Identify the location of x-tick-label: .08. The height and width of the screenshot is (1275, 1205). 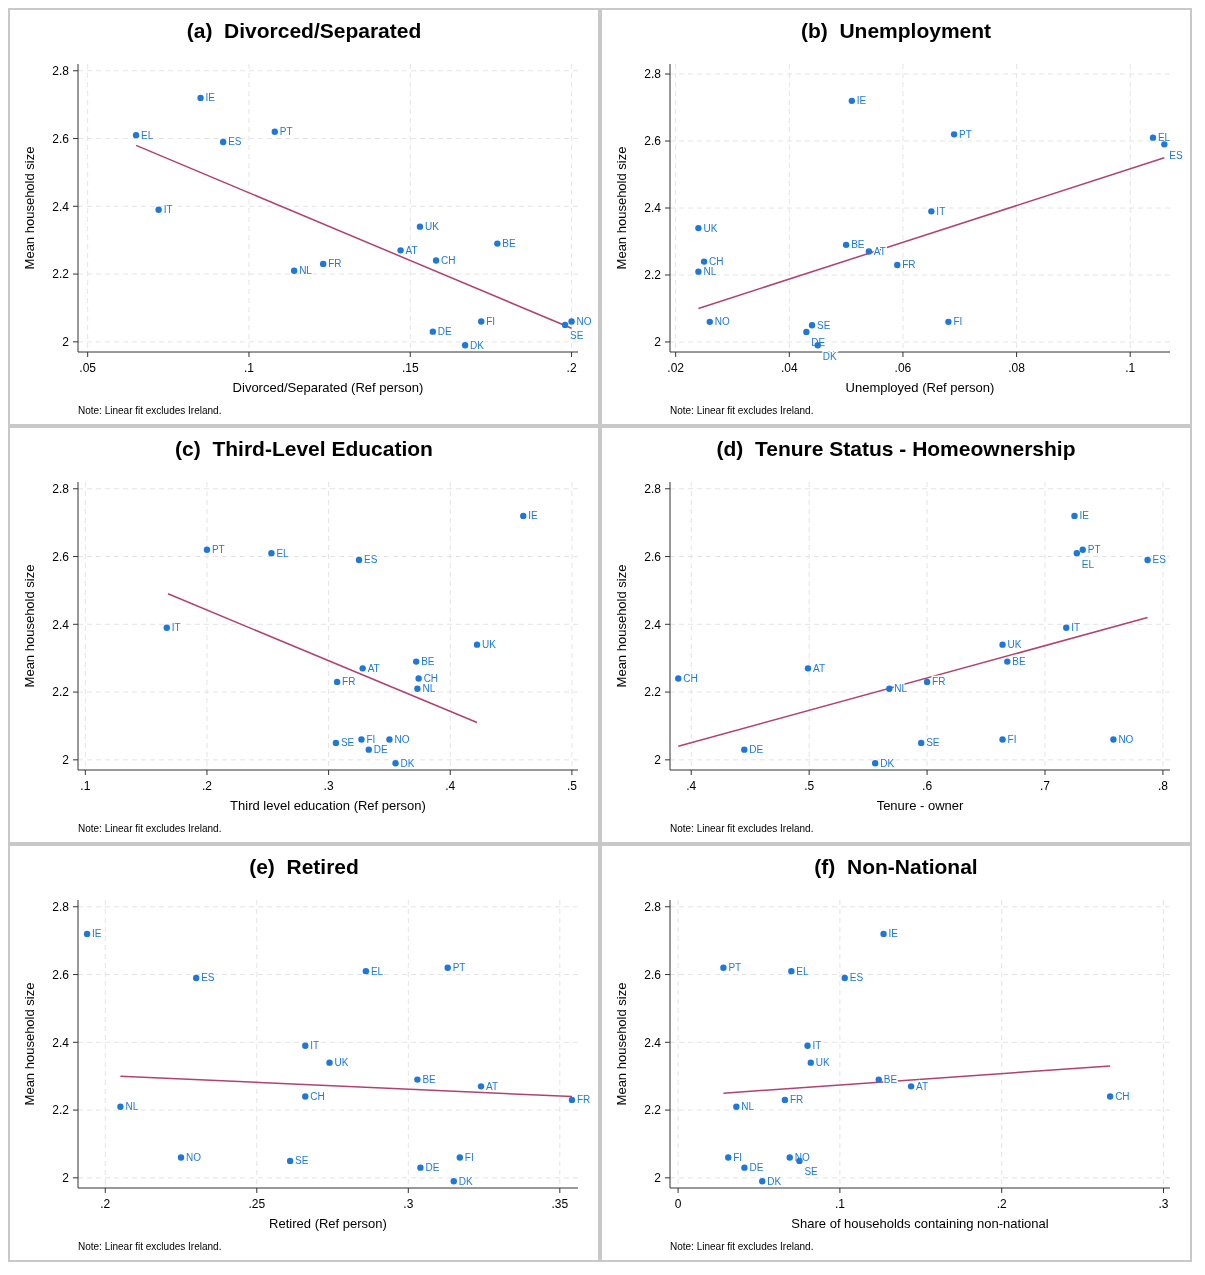
(1017, 368).